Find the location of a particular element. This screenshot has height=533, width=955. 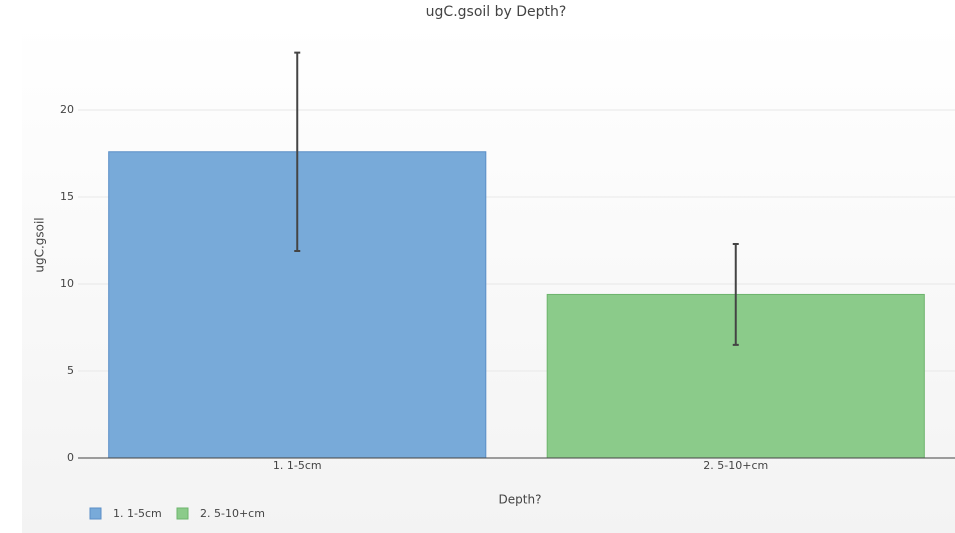

x-tick-label: 2. 5-10+cm is located at coordinates (735, 465).